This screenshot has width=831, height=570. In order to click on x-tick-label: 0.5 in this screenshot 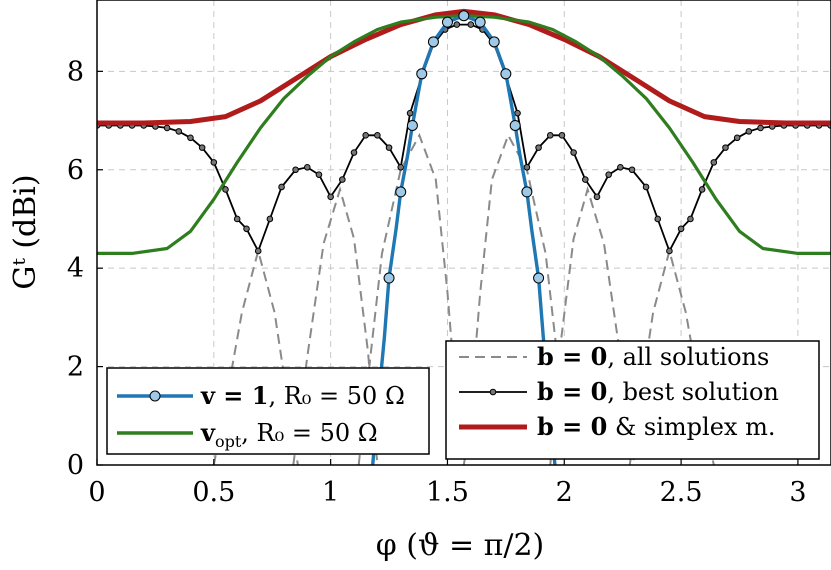, I will do `click(213, 492)`.